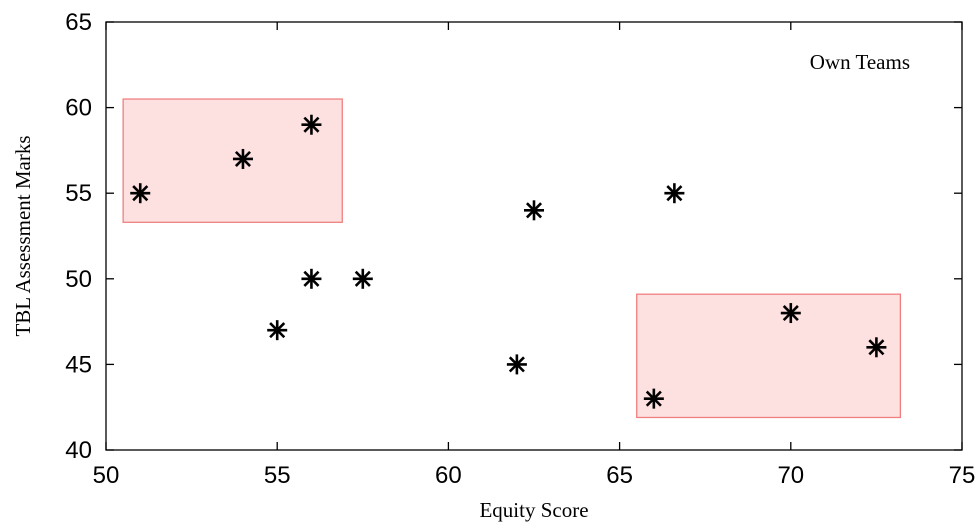  What do you see at coordinates (533, 510) in the screenshot?
I see `x-axis-title: Equity Score` at bounding box center [533, 510].